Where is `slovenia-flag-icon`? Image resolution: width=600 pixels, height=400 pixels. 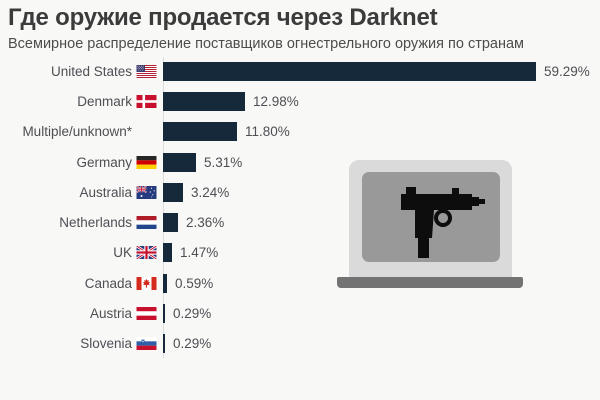
slovenia-flag-icon is located at coordinates (146, 344).